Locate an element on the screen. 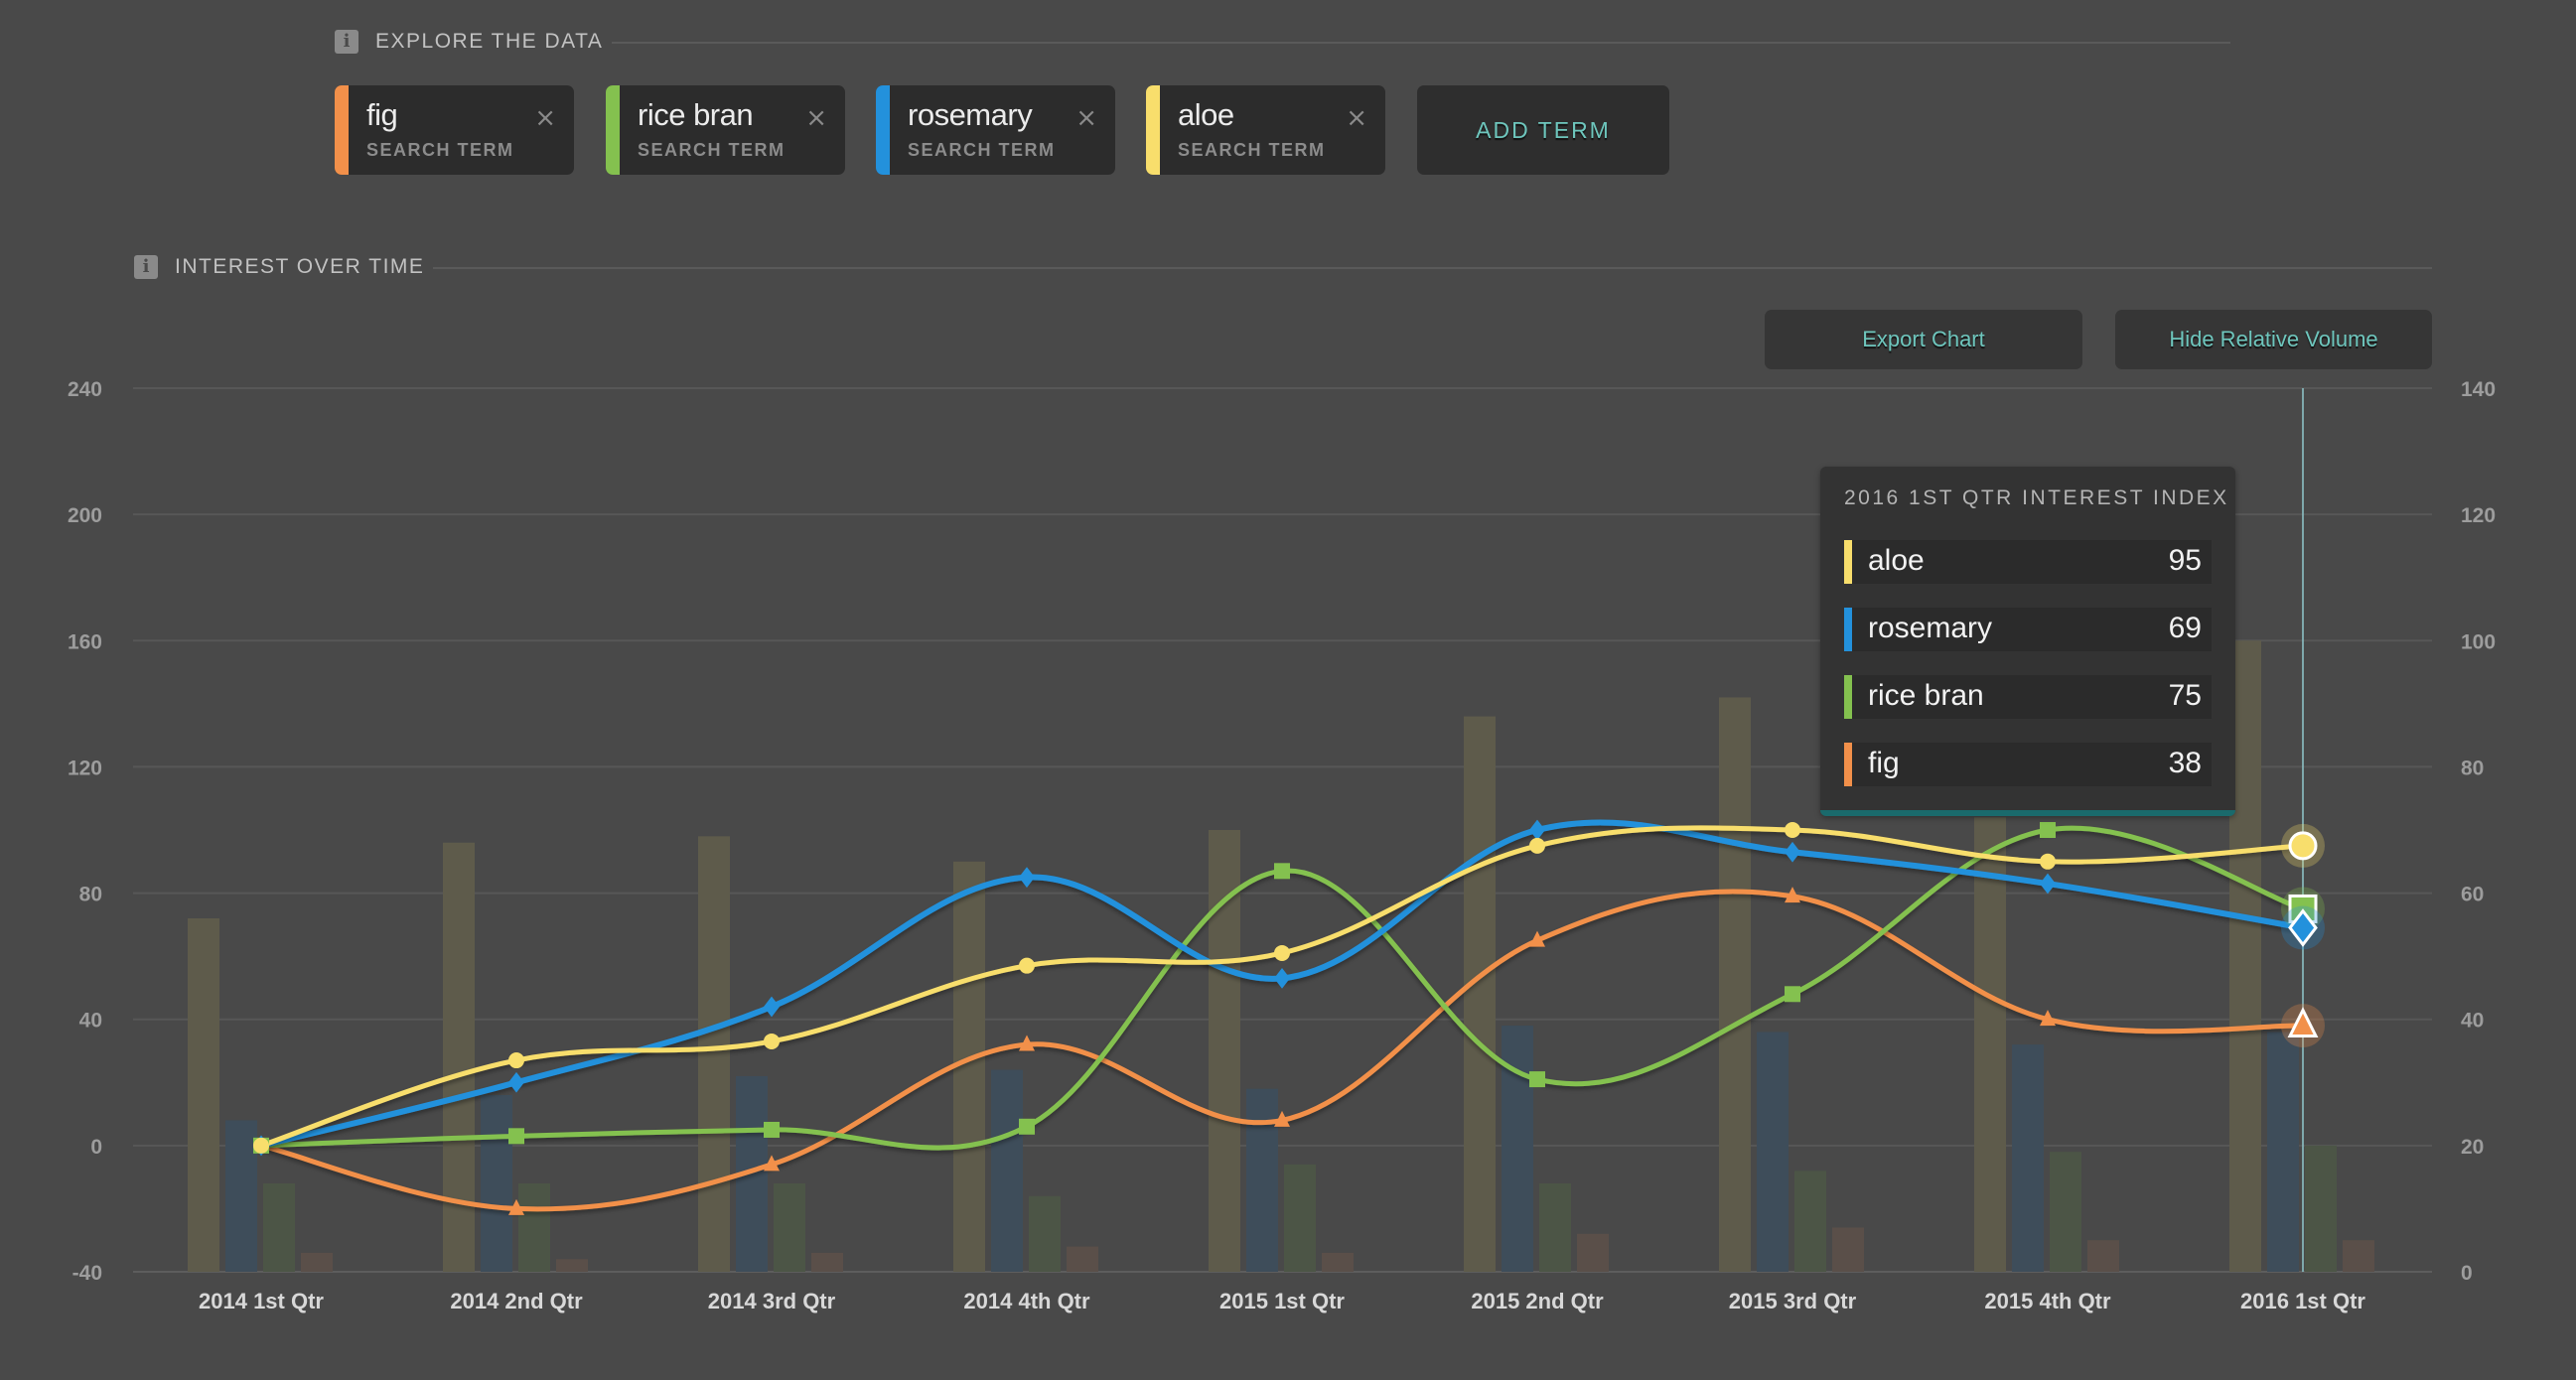 The width and height of the screenshot is (2576, 1380). tooltip-term: rosemary is located at coordinates (1931, 628).